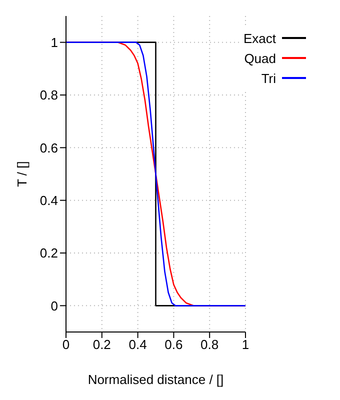 The width and height of the screenshot is (340, 400). Describe the element at coordinates (49, 95) in the screenshot. I see `y-tick-label: 0.8` at that location.